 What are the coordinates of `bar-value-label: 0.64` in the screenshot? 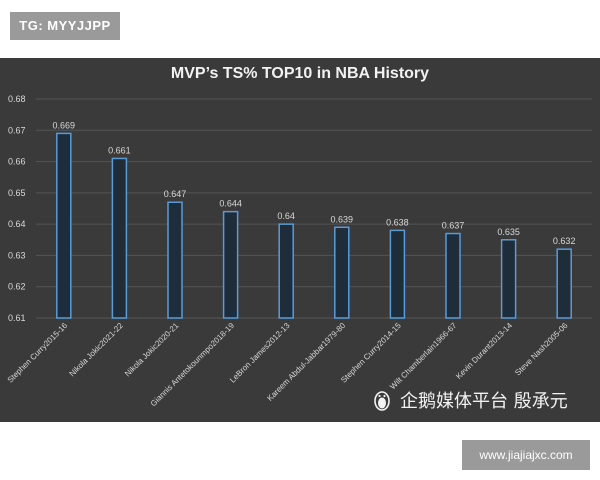 It's located at (286, 216).